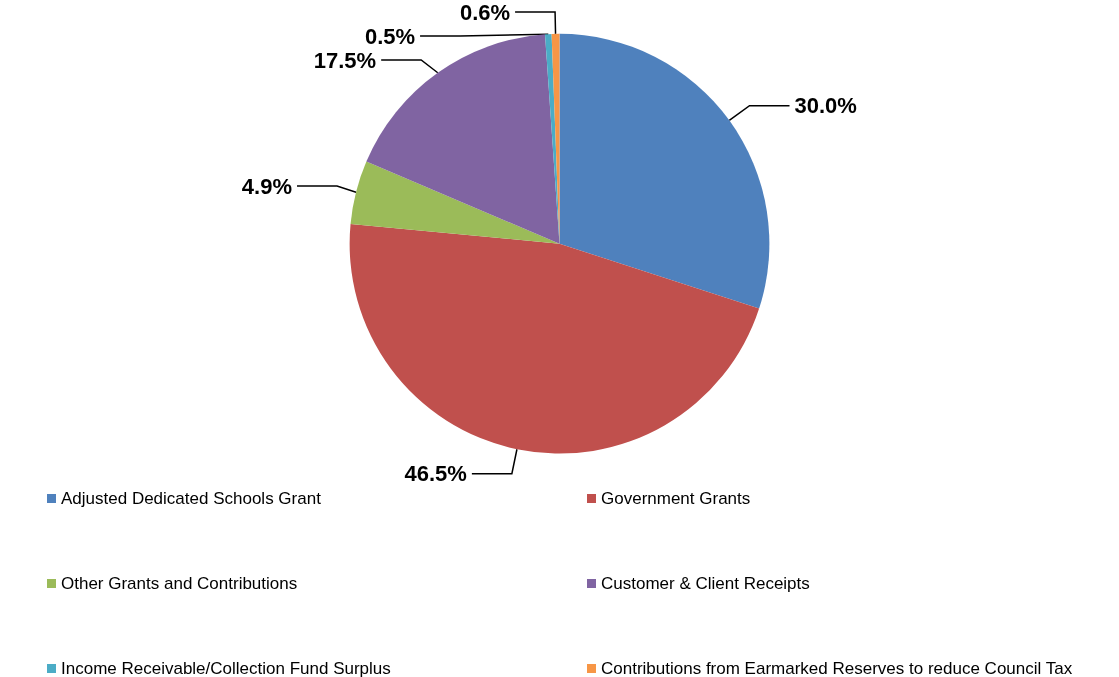  Describe the element at coordinates (837, 668) in the screenshot. I see `legend-label: Contributions from Earmarked Reserves to reduce Council Tax` at that location.